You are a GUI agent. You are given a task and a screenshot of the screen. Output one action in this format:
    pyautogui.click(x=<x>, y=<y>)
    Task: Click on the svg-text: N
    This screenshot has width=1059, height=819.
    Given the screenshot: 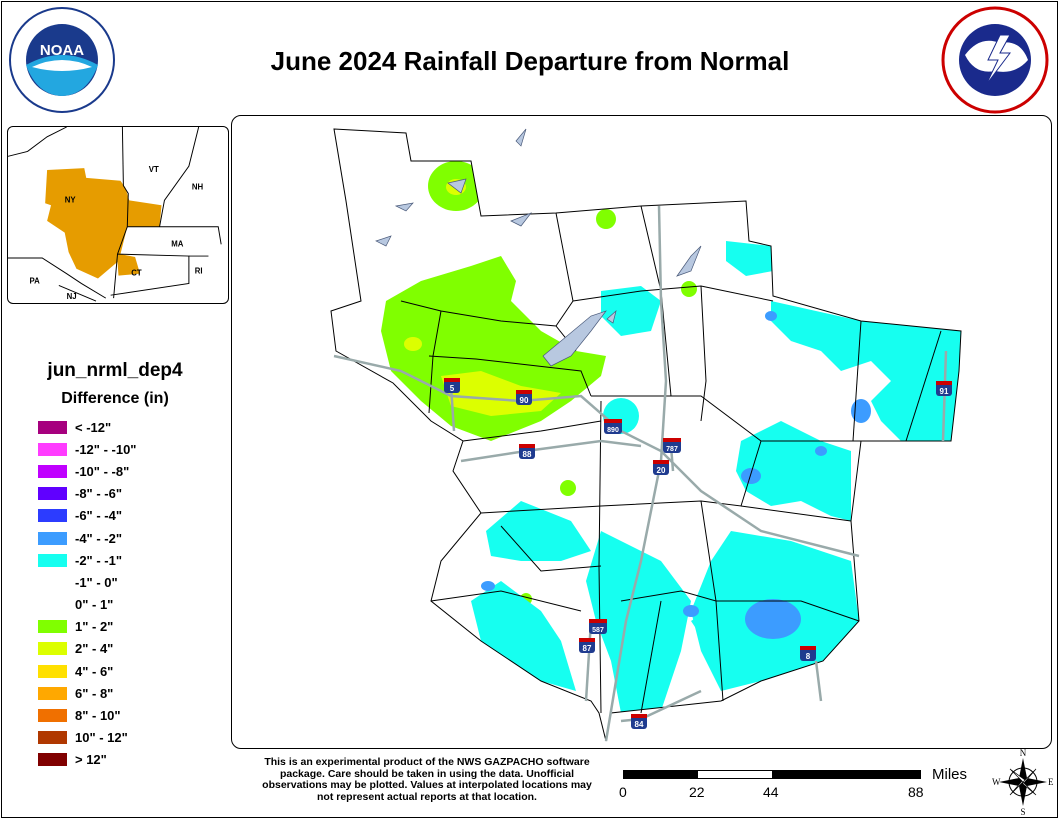 What is the action you would take?
    pyautogui.click(x=1023, y=753)
    